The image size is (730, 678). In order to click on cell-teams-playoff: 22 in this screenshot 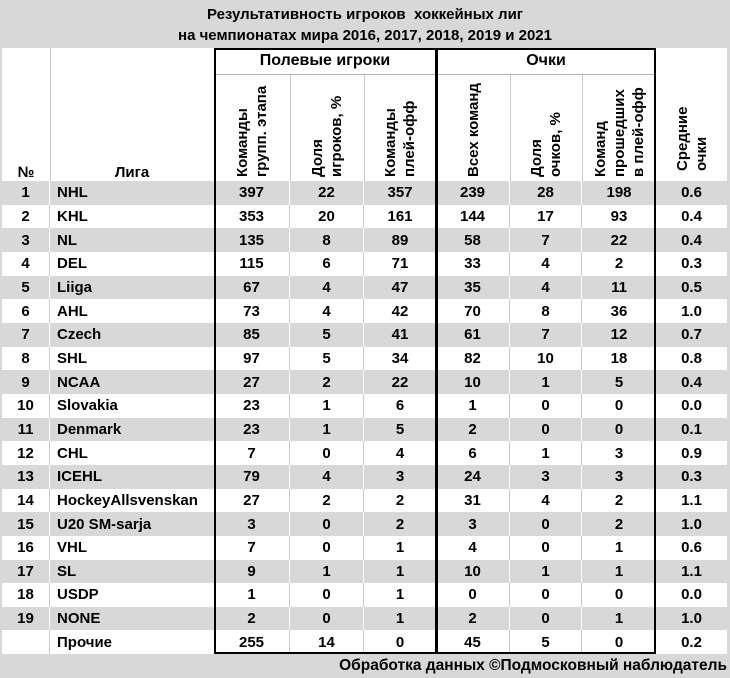, I will do `click(400, 382)`.